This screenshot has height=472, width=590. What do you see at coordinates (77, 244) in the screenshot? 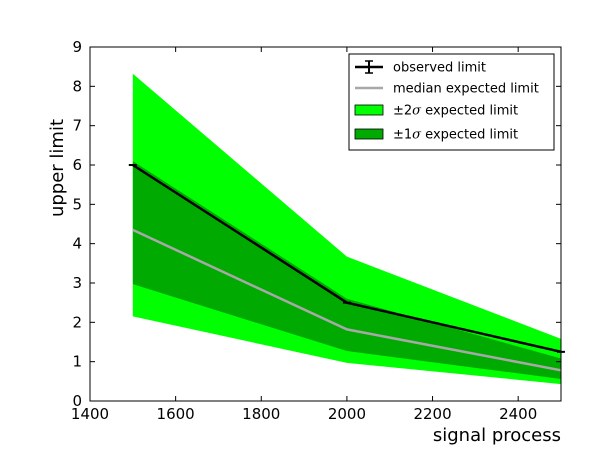
I see `y-tick-label: 4` at bounding box center [77, 244].